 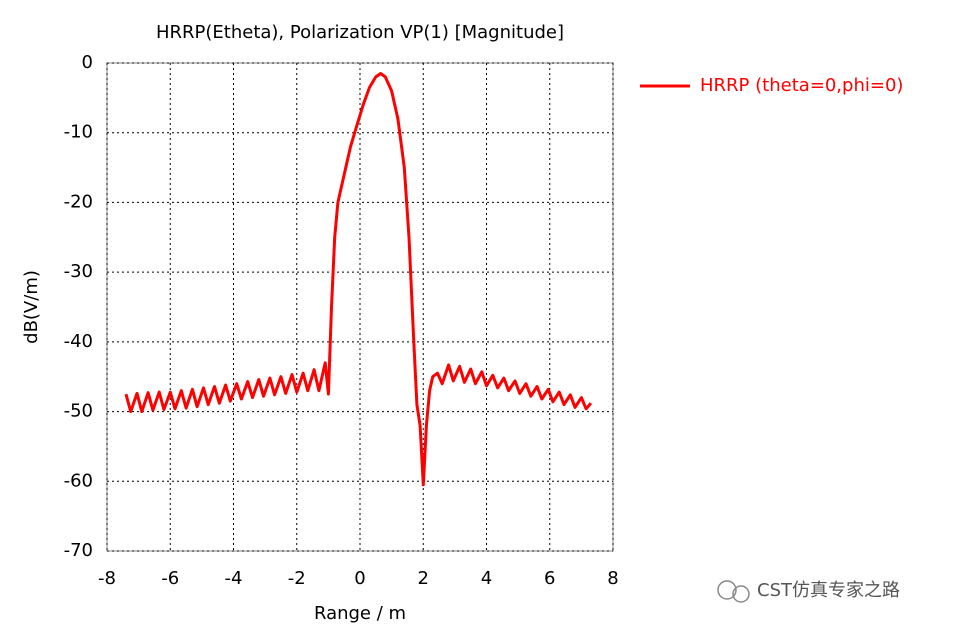 What do you see at coordinates (78, 550) in the screenshot?
I see `y-tick-label: -70` at bounding box center [78, 550].